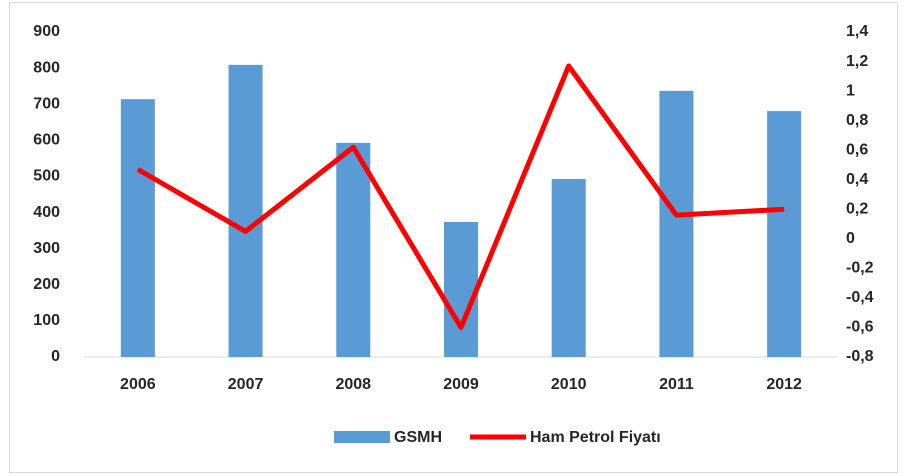 The image size is (904, 476). Describe the element at coordinates (46, 67) in the screenshot. I see `y-tick-label: 800` at that location.